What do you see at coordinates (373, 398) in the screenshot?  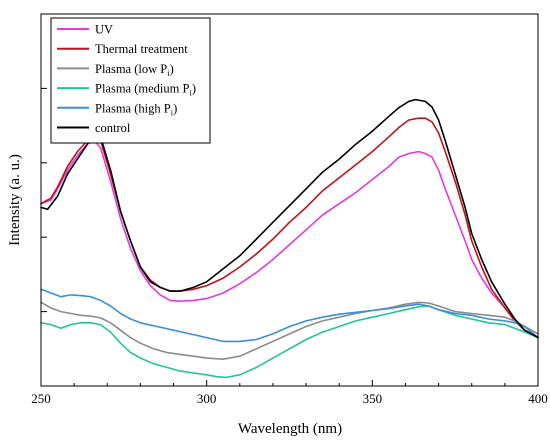 I see `x-tick-label: 350` at bounding box center [373, 398].